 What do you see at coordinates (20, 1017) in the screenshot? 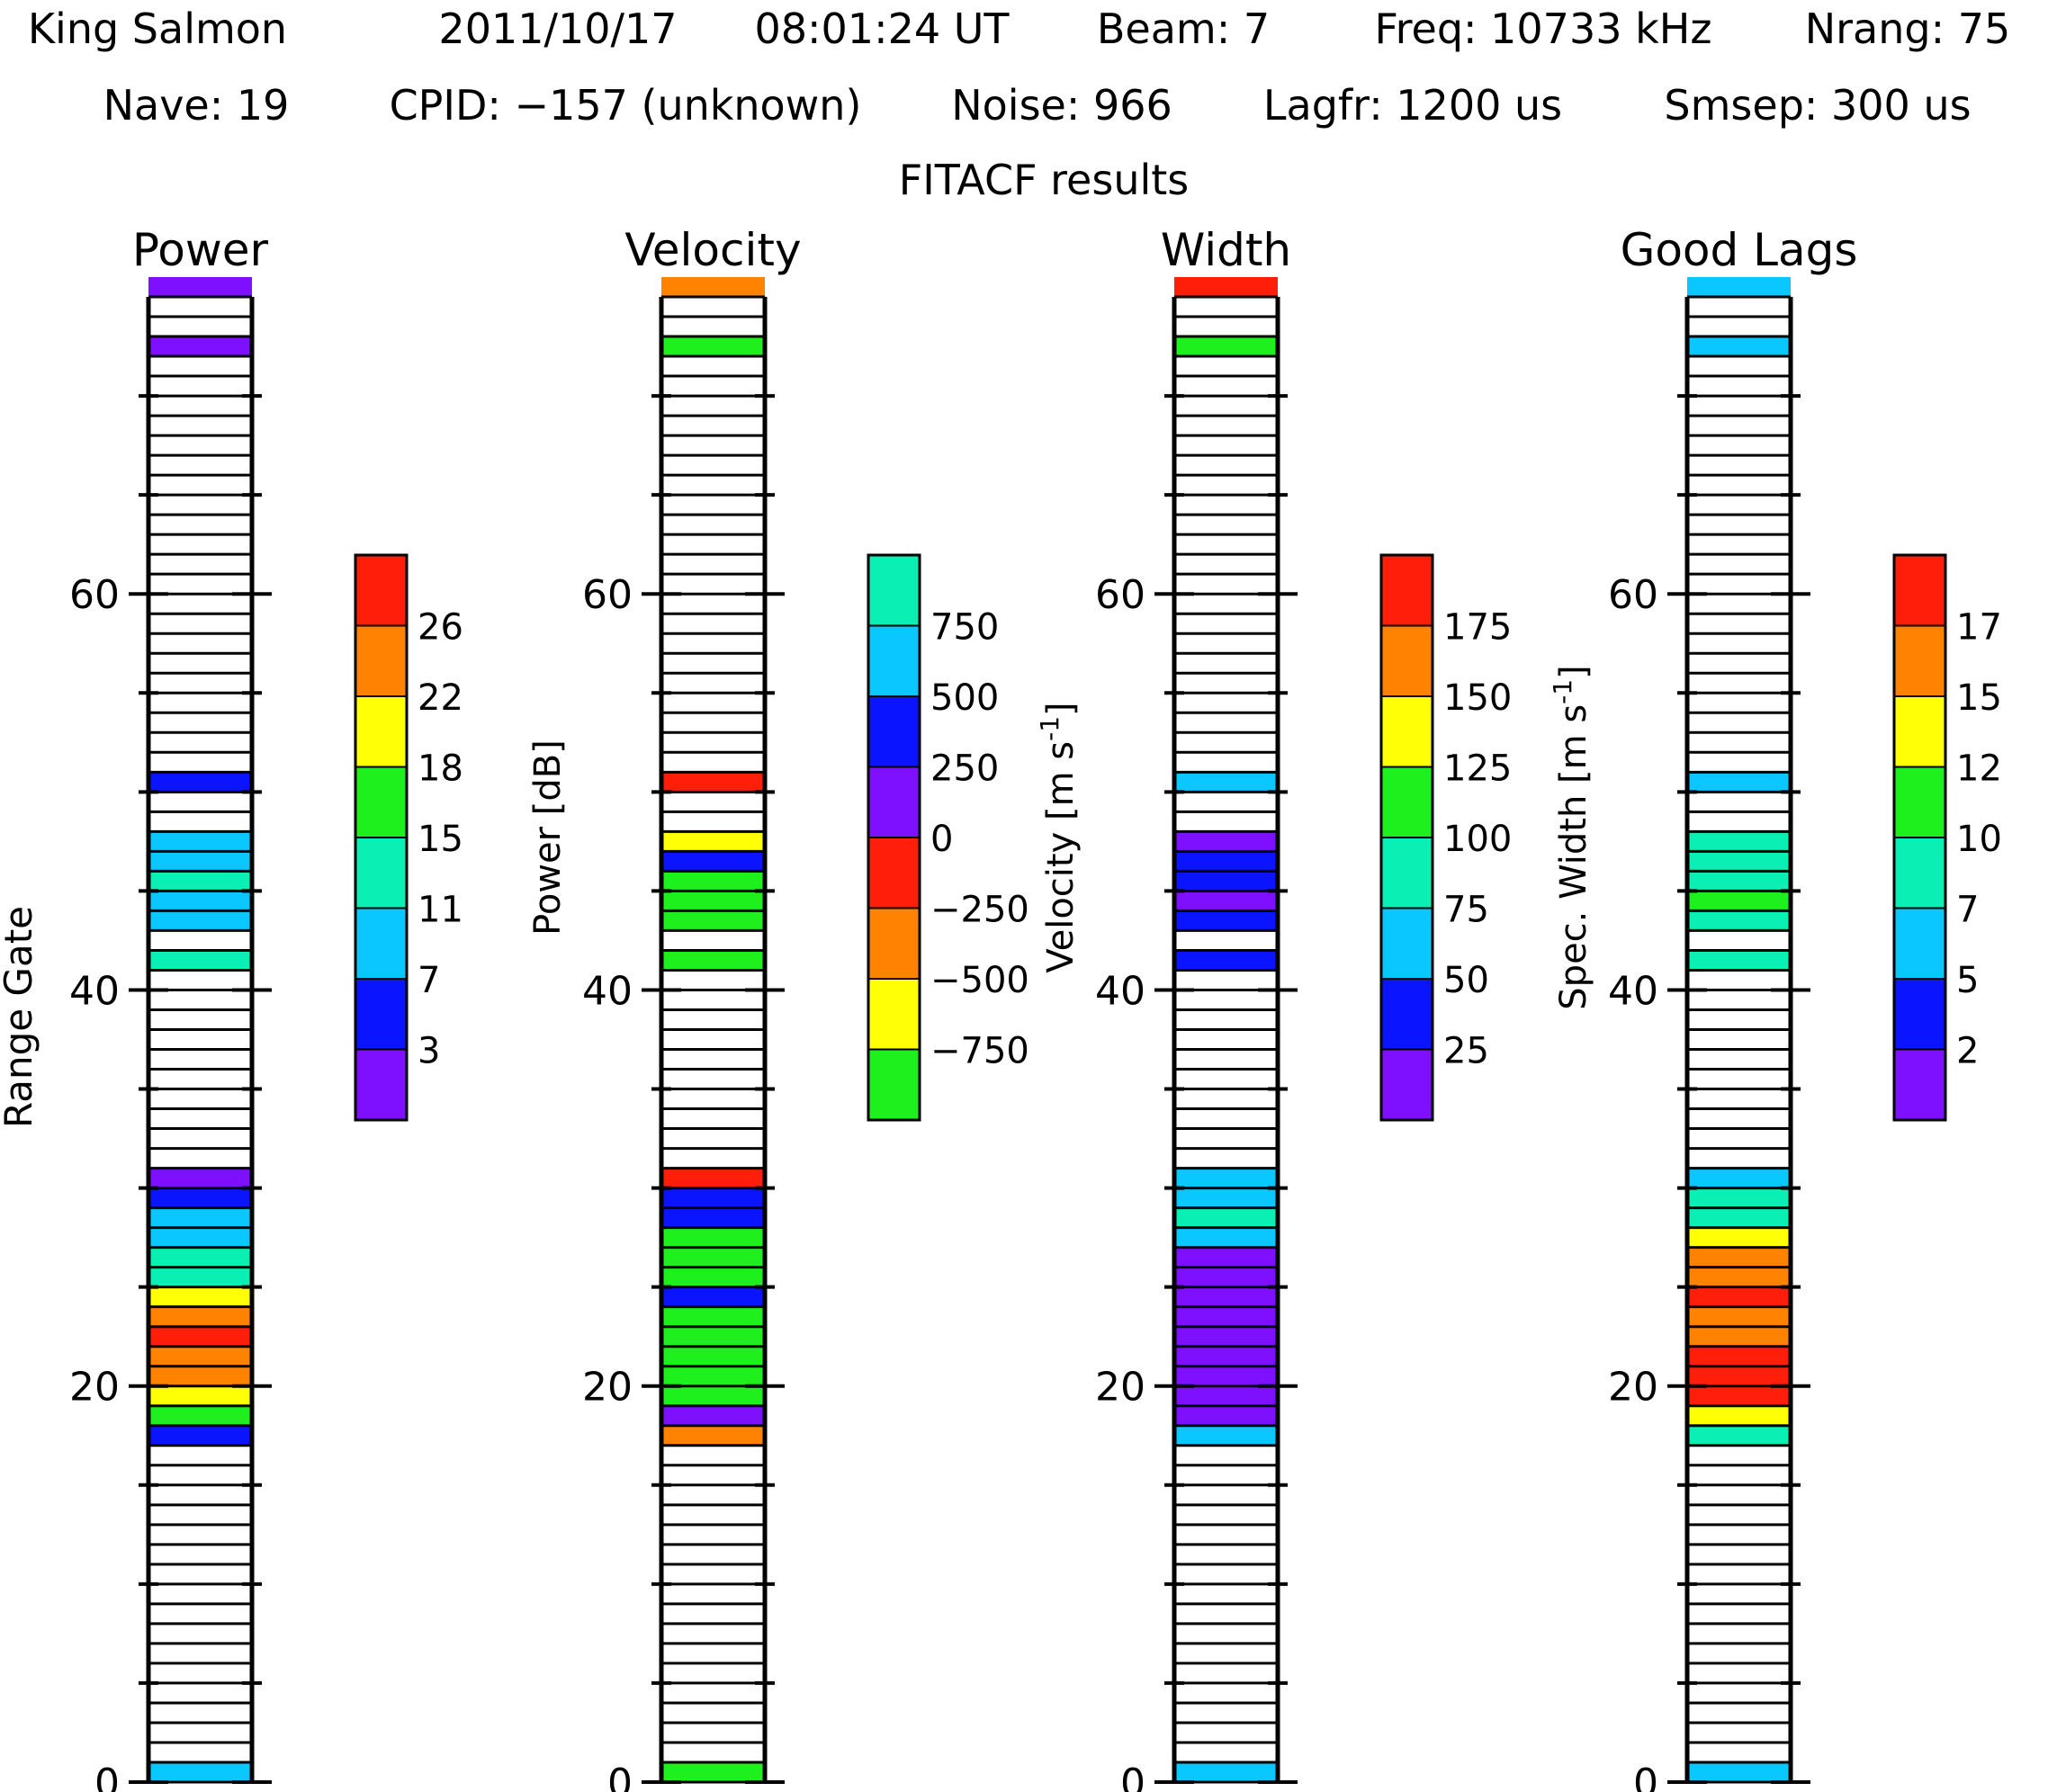
I see `y-axis-label: Range Gate` at bounding box center [20, 1017].